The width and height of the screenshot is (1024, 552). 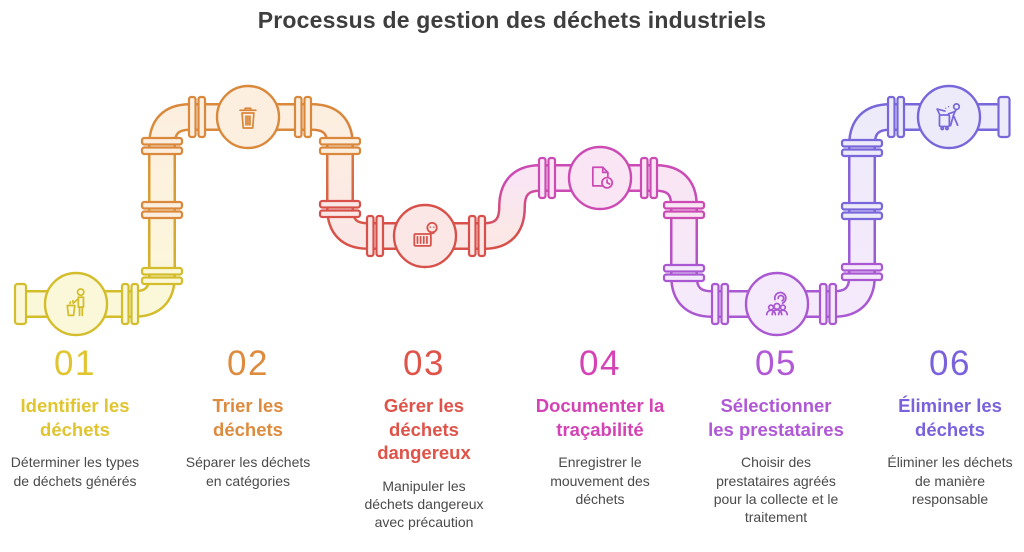 I want to click on step-number: 06, so click(x=950, y=363).